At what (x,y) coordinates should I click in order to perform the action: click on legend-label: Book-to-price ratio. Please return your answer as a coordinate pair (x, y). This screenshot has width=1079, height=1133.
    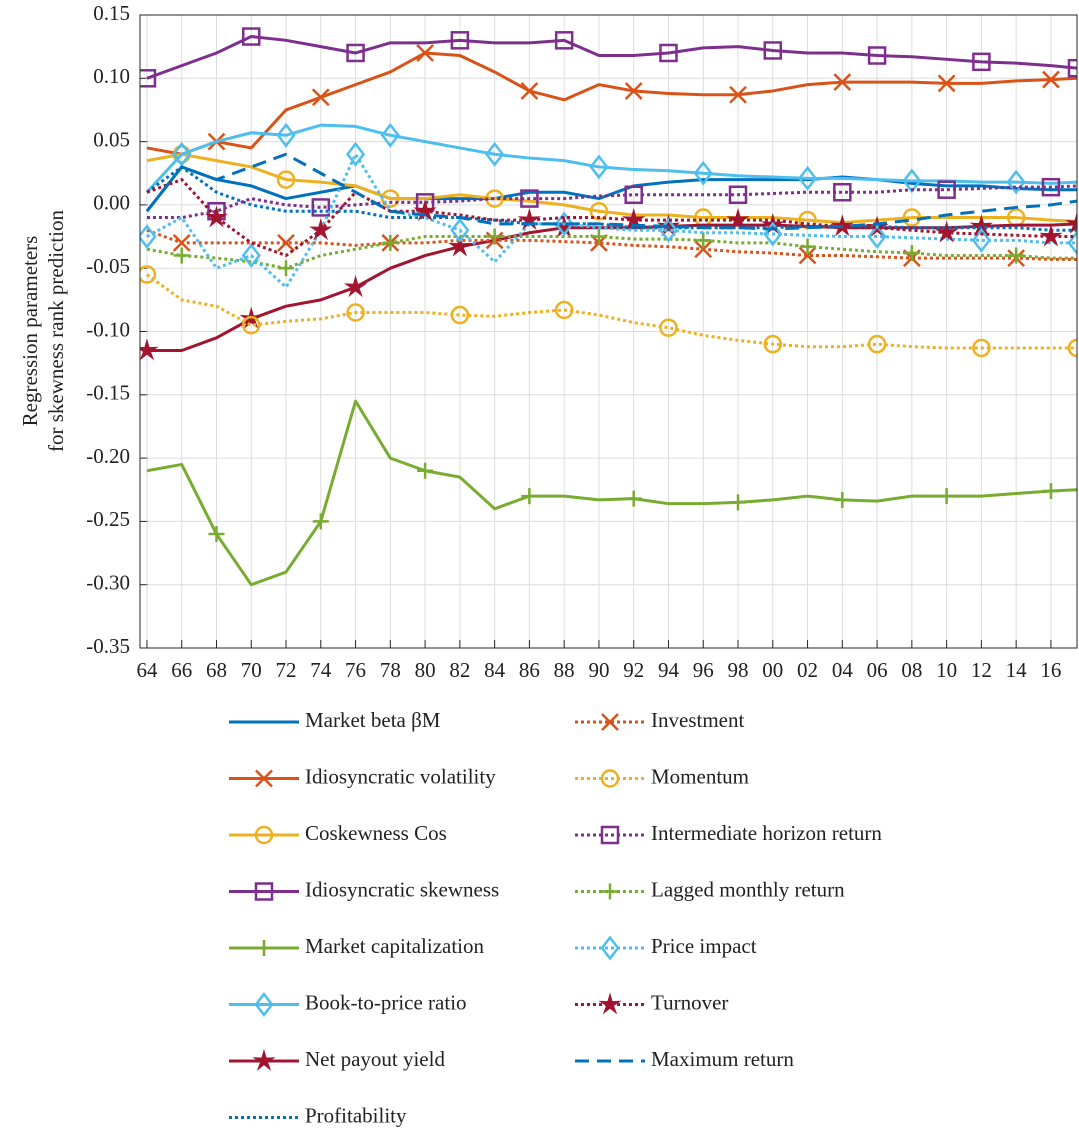
    Looking at the image, I should click on (386, 1002).